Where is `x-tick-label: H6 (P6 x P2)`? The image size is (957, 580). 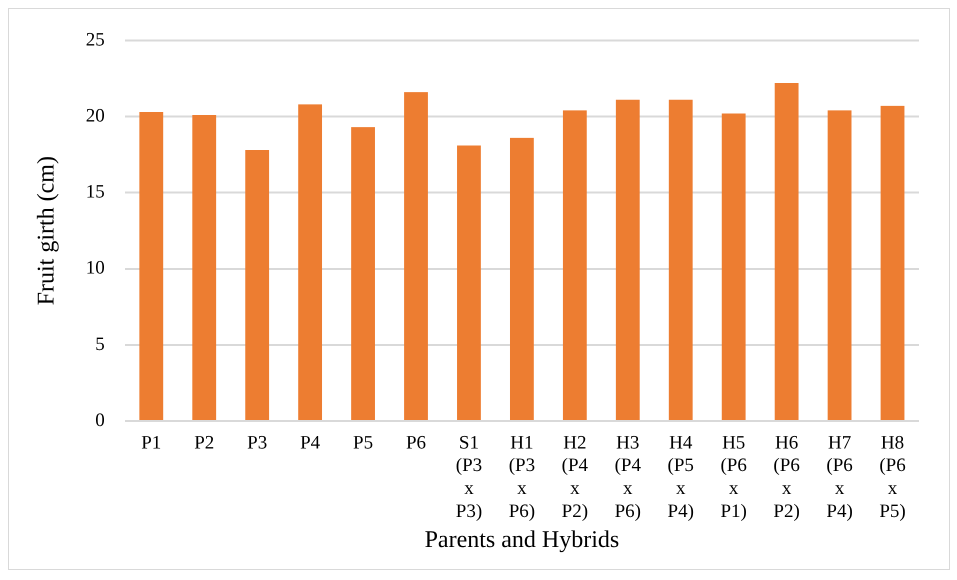 x-tick-label: H6 (P6 x P2) is located at coordinates (786, 477).